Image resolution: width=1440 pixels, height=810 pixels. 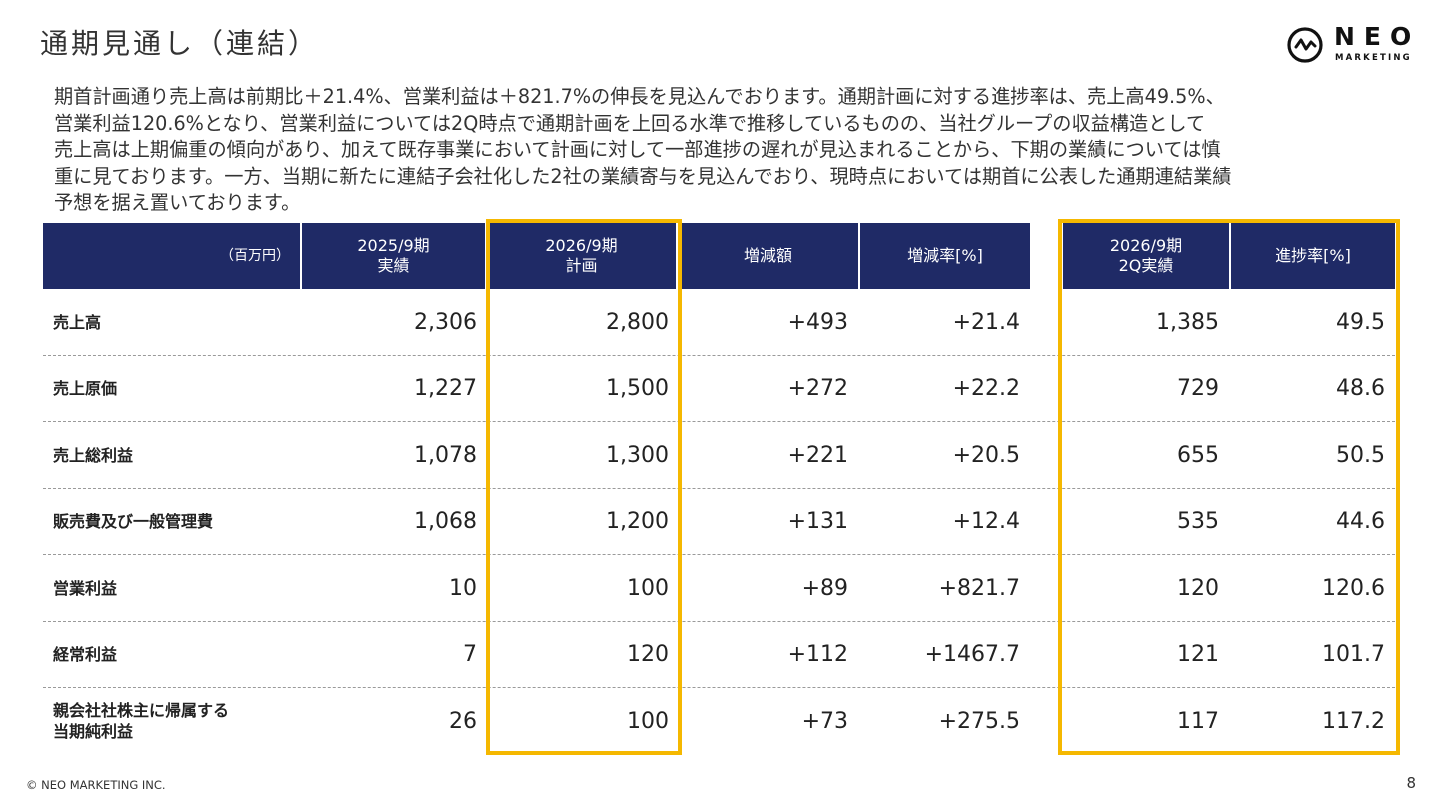 What do you see at coordinates (979, 721) in the screenshot?
I see `cell-change-rate: +275.5` at bounding box center [979, 721].